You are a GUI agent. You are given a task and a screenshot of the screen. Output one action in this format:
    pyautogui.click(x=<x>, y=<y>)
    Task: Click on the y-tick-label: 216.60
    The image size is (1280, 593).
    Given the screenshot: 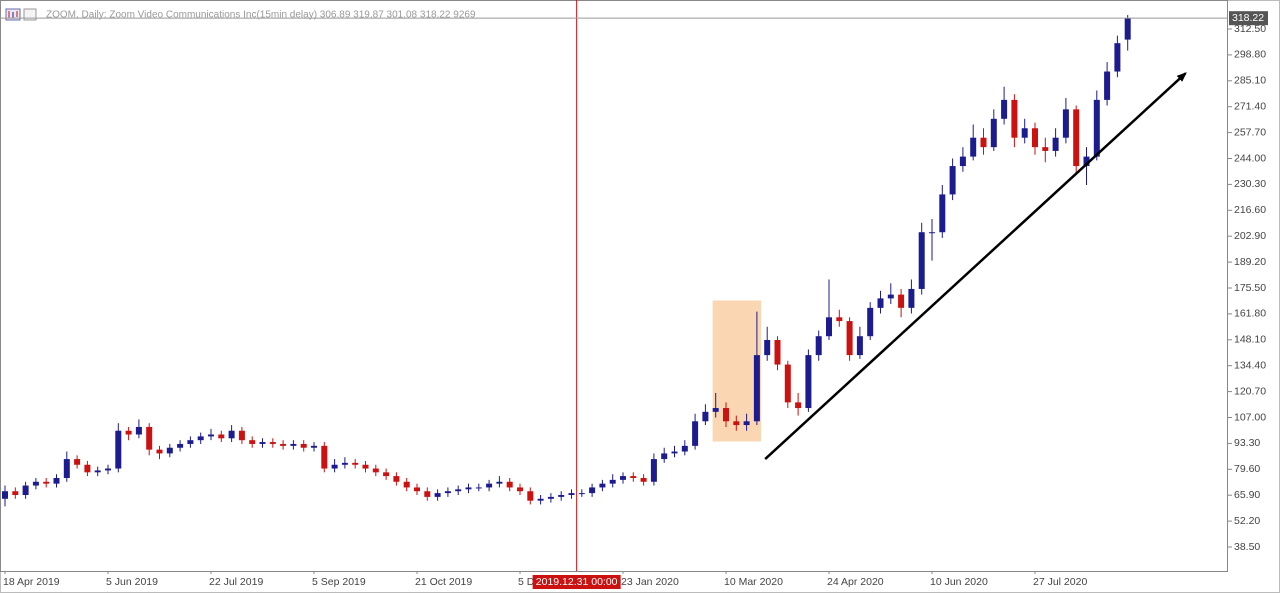 What is the action you would take?
    pyautogui.click(x=1250, y=210)
    